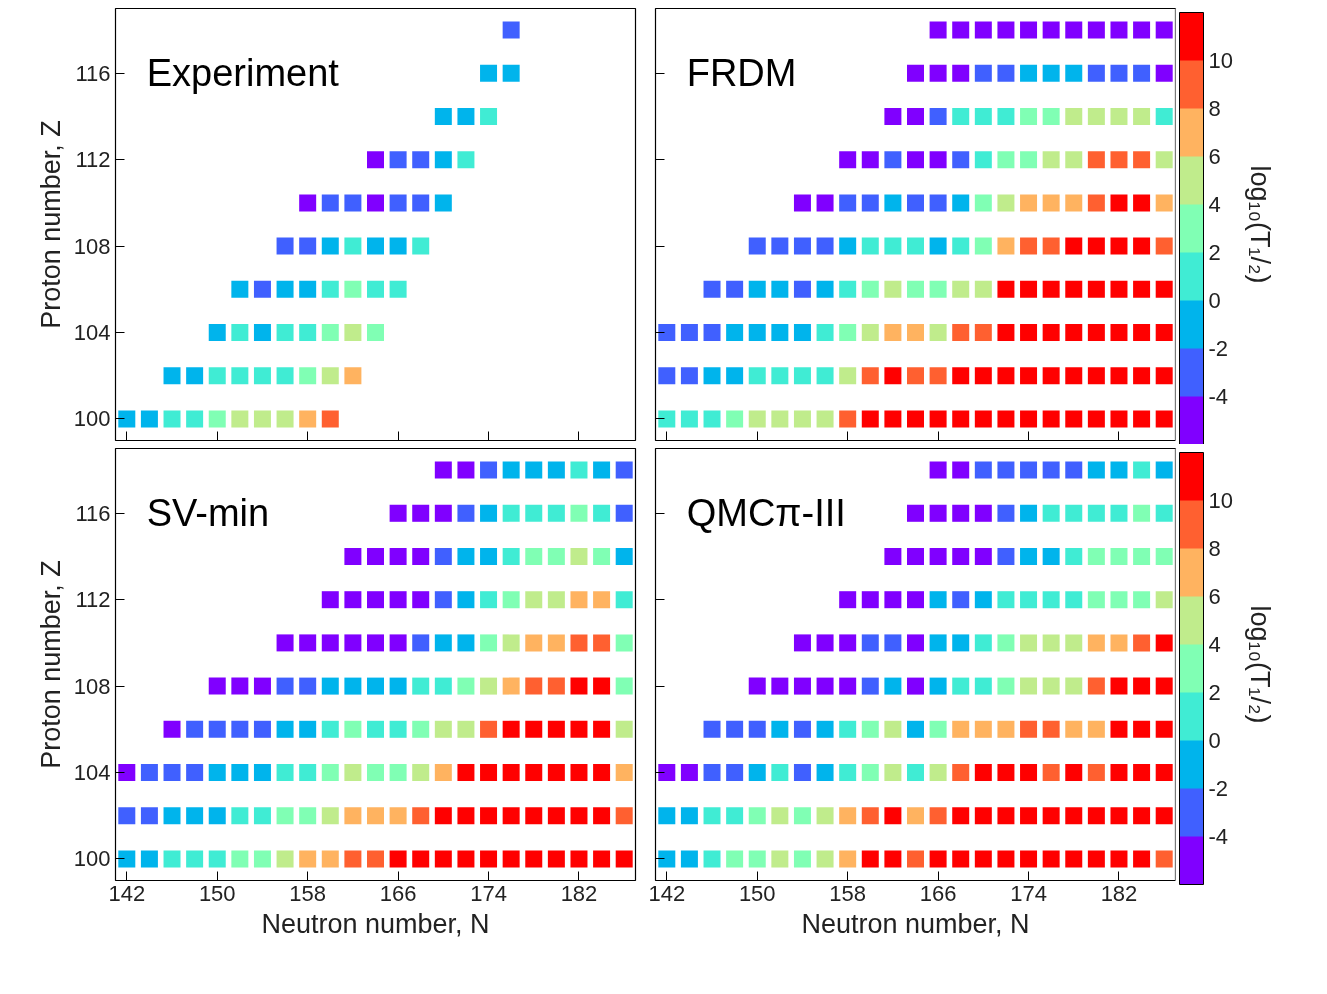  Describe the element at coordinates (243, 73) in the screenshot. I see `text: Experiment` at that location.